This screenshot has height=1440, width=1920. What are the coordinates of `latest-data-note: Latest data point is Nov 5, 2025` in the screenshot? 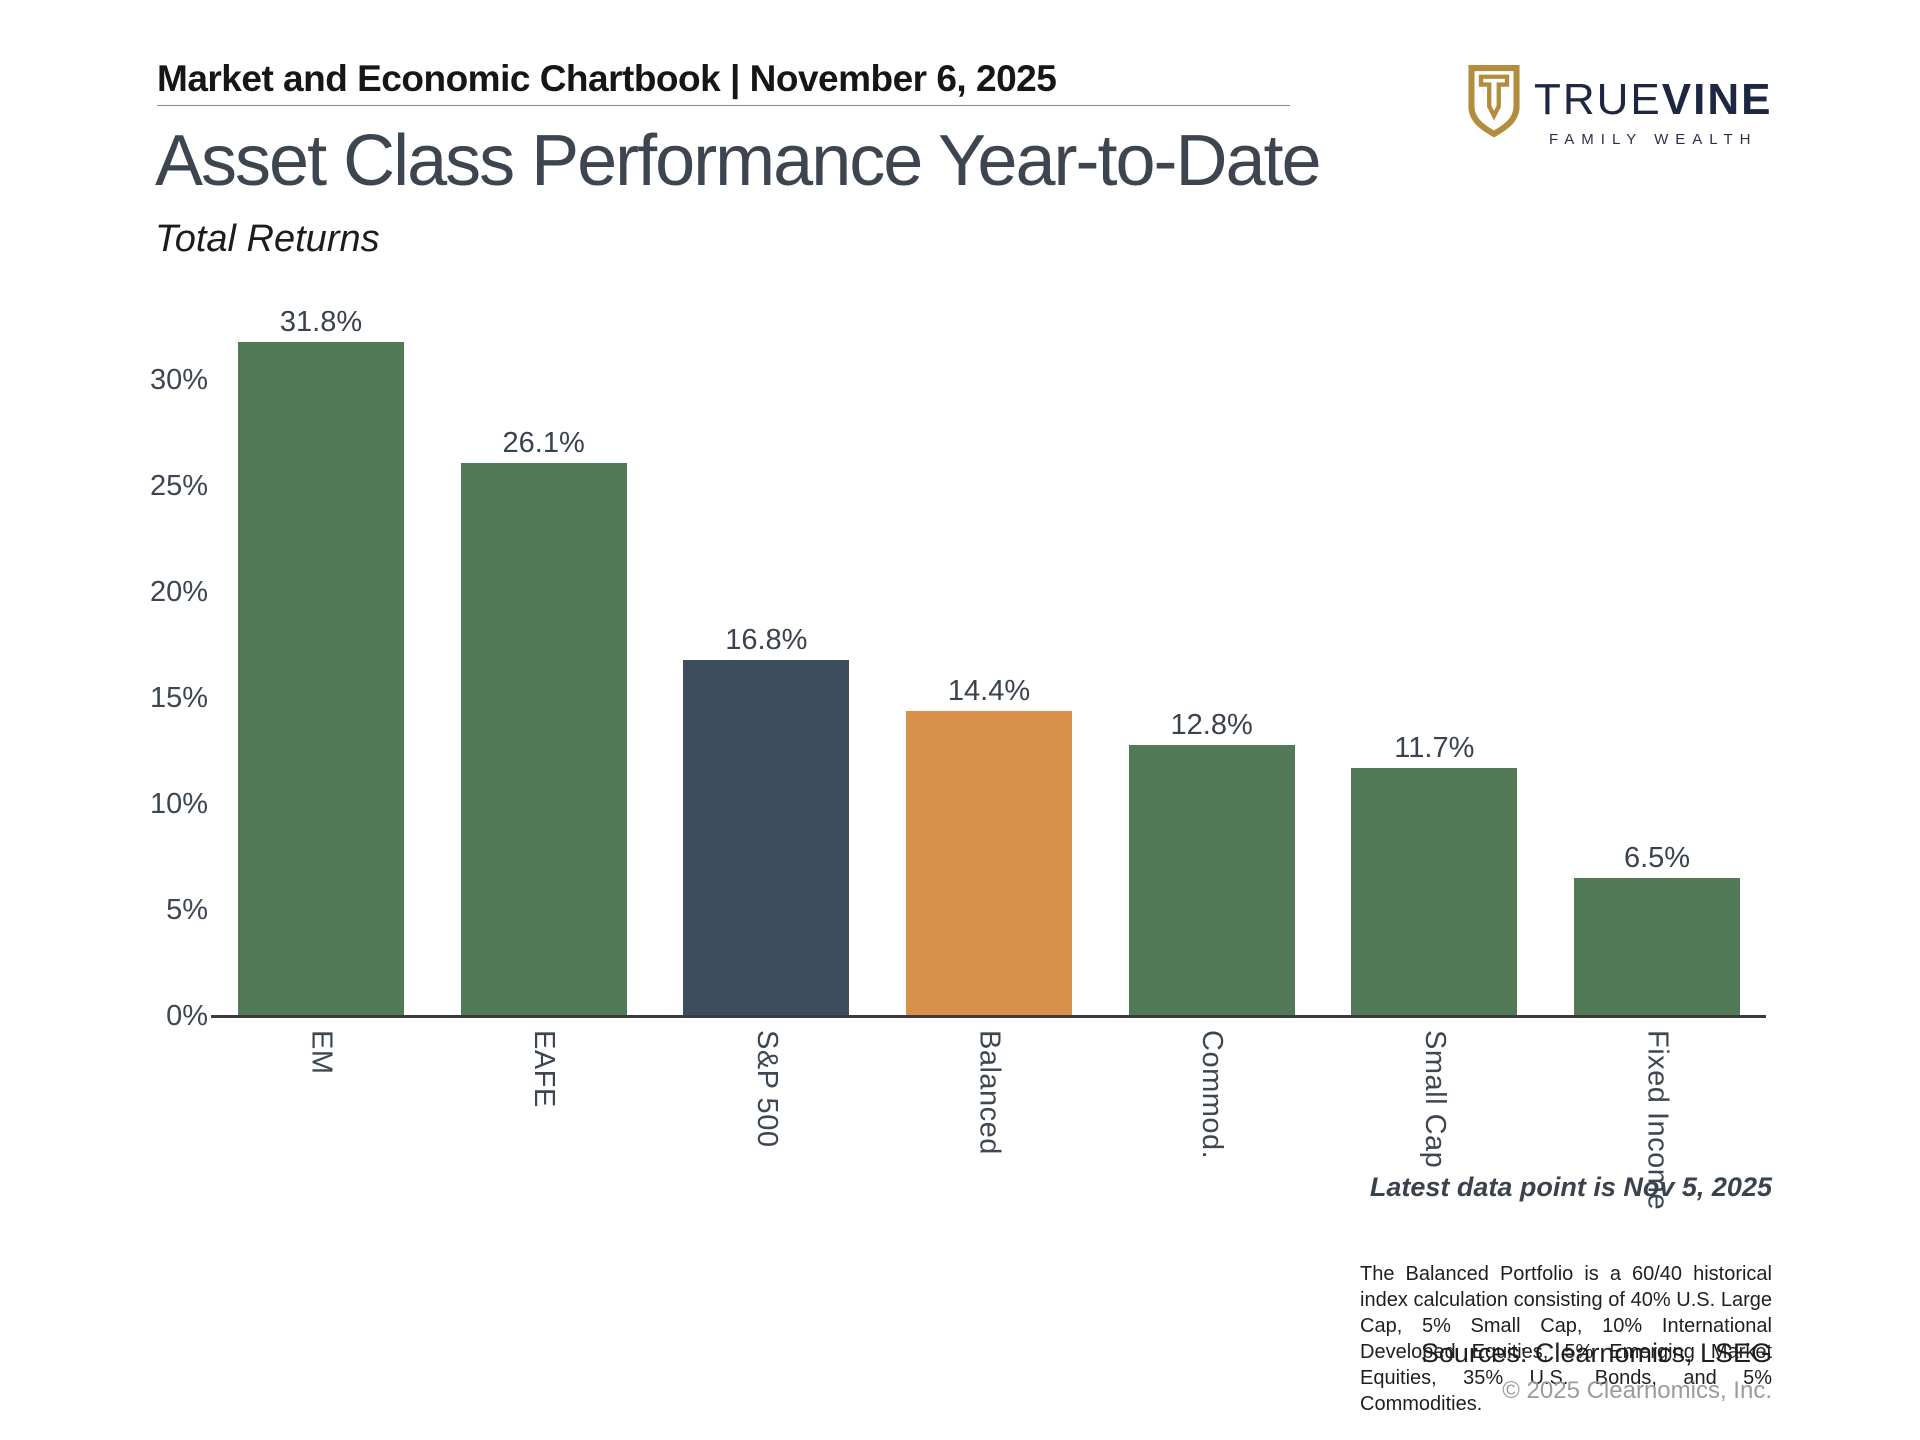 It's located at (1570, 1187).